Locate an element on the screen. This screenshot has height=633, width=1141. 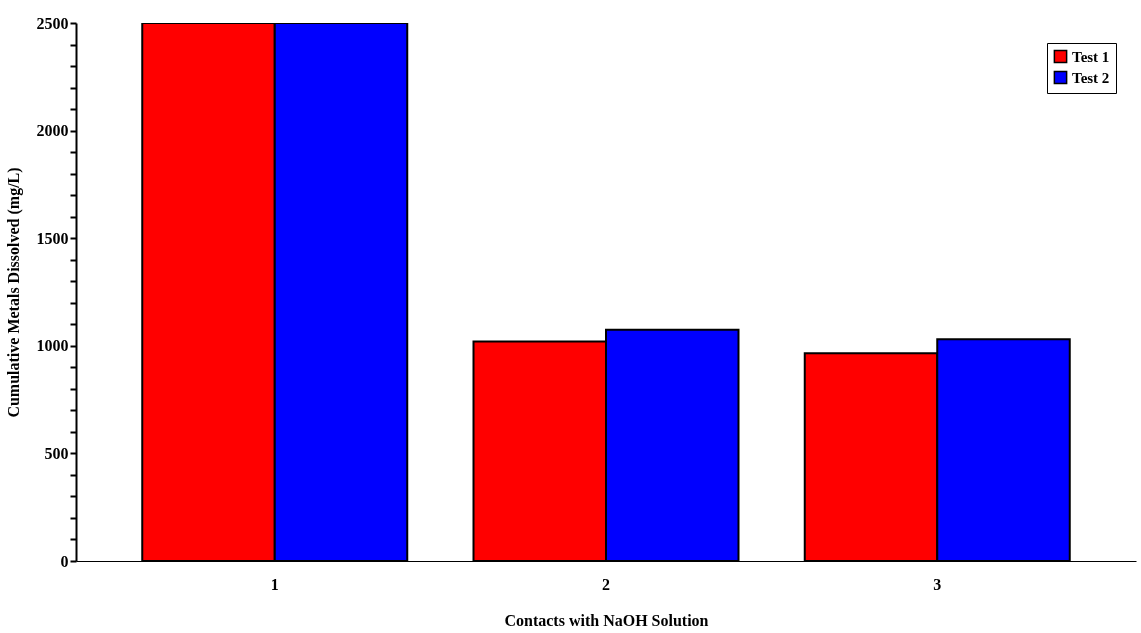
x-tick-label: 1 is located at coordinates (274, 584).